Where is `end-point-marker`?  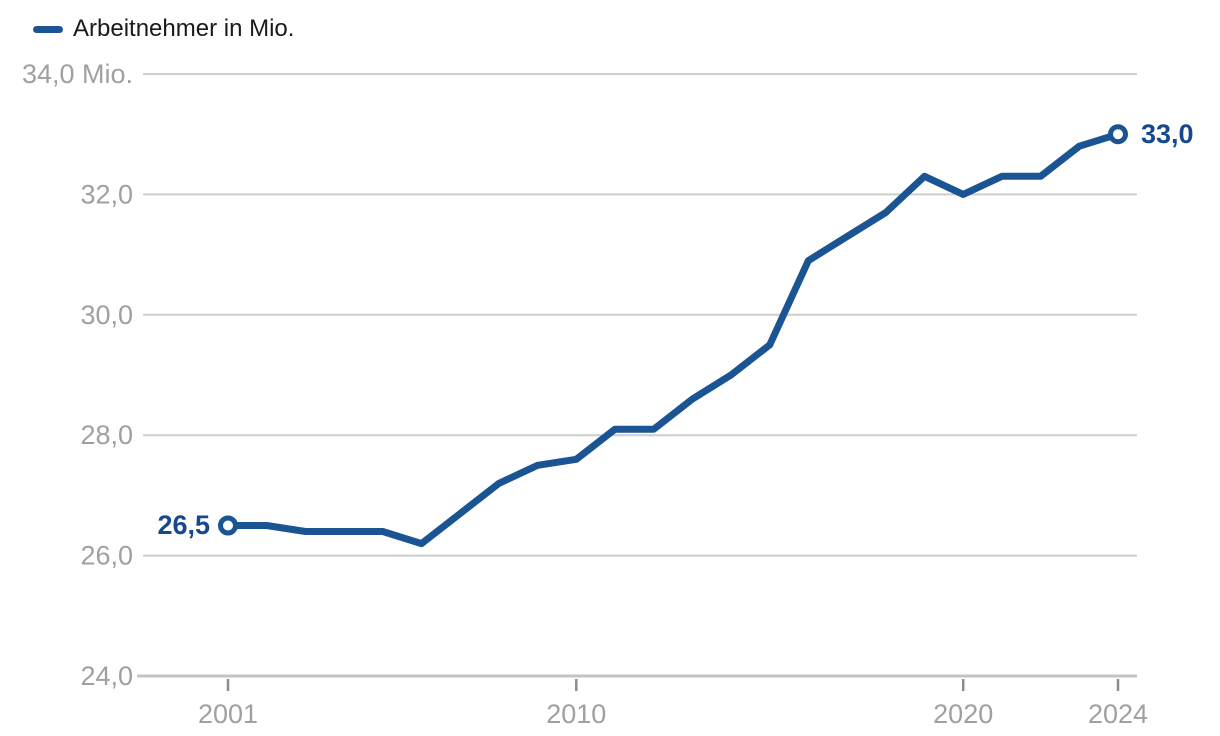 end-point-marker is located at coordinates (1118, 134).